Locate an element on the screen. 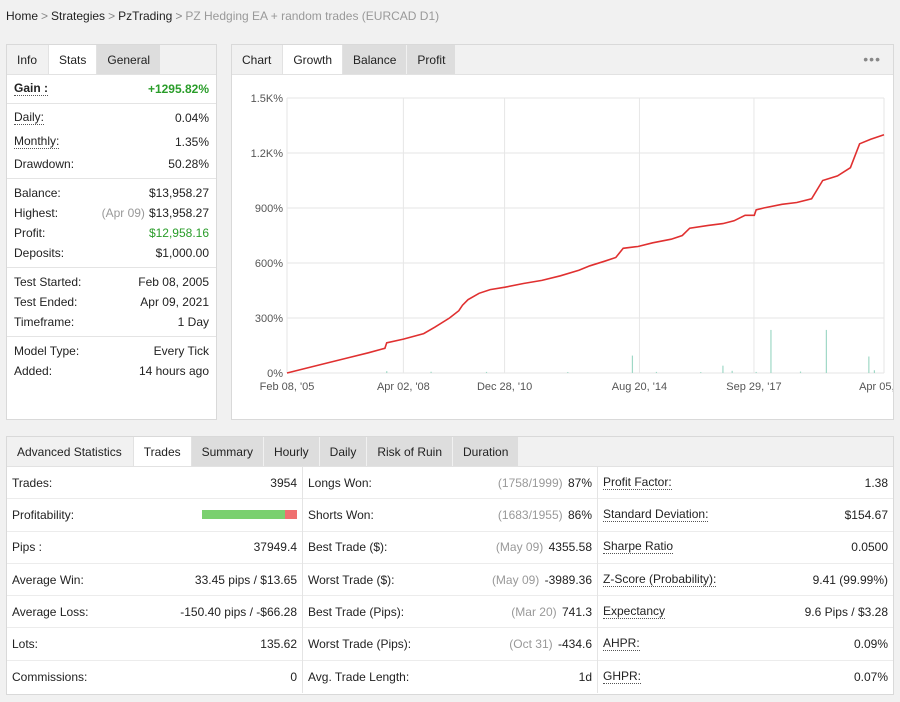 The height and width of the screenshot is (702, 900). tab-chart: Chart is located at coordinates (257, 59).